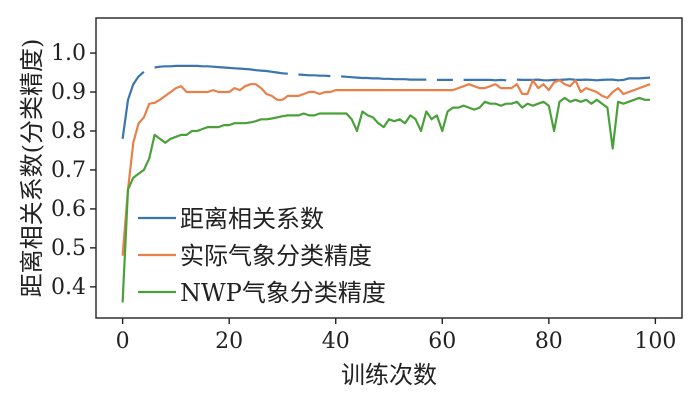 The height and width of the screenshot is (400, 700). What do you see at coordinates (442, 341) in the screenshot?
I see `x-tick-label: 60` at bounding box center [442, 341].